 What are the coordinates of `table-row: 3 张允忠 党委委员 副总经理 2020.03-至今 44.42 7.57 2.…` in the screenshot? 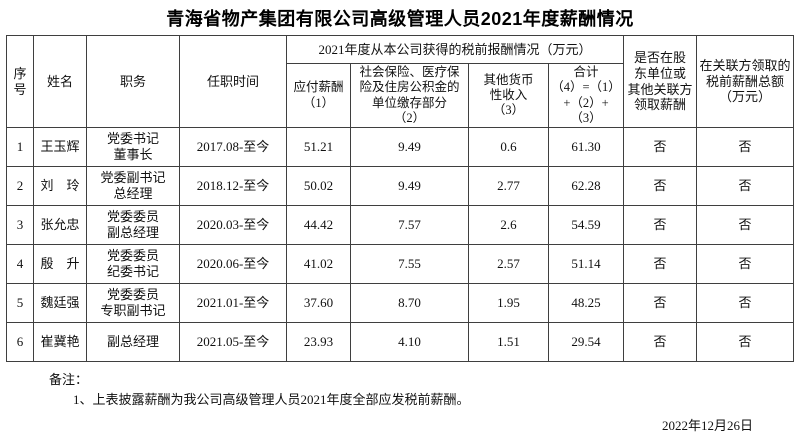 It's located at (400, 225).